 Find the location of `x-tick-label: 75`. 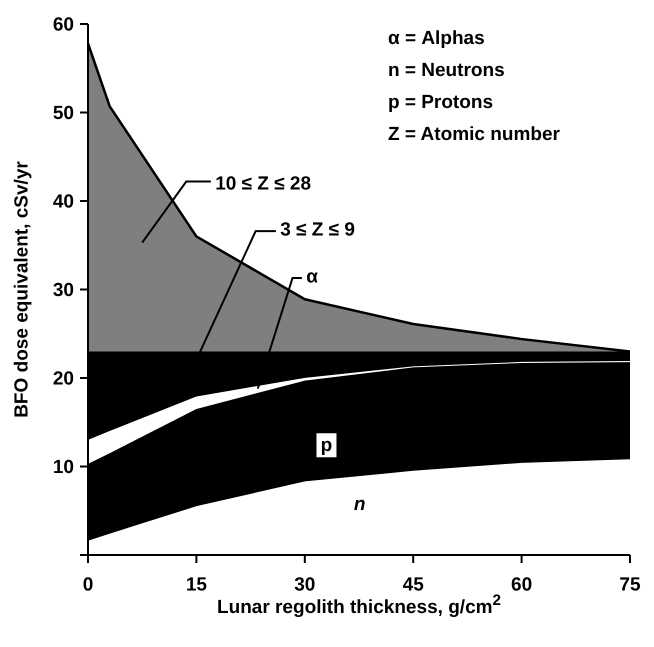

x-tick-label: 75 is located at coordinates (630, 585).